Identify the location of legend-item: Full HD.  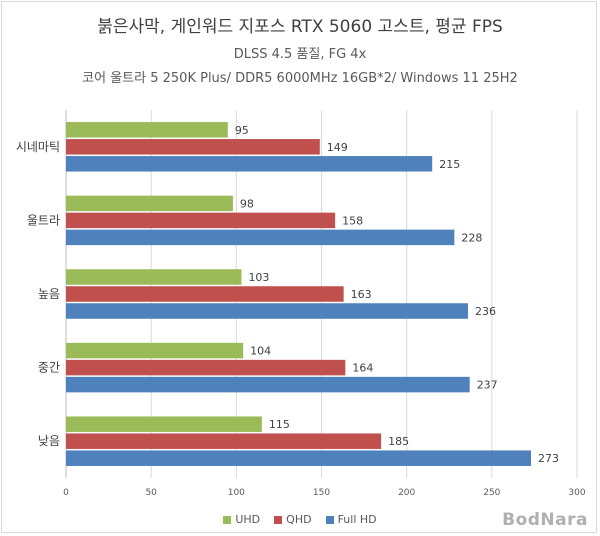
(351, 519).